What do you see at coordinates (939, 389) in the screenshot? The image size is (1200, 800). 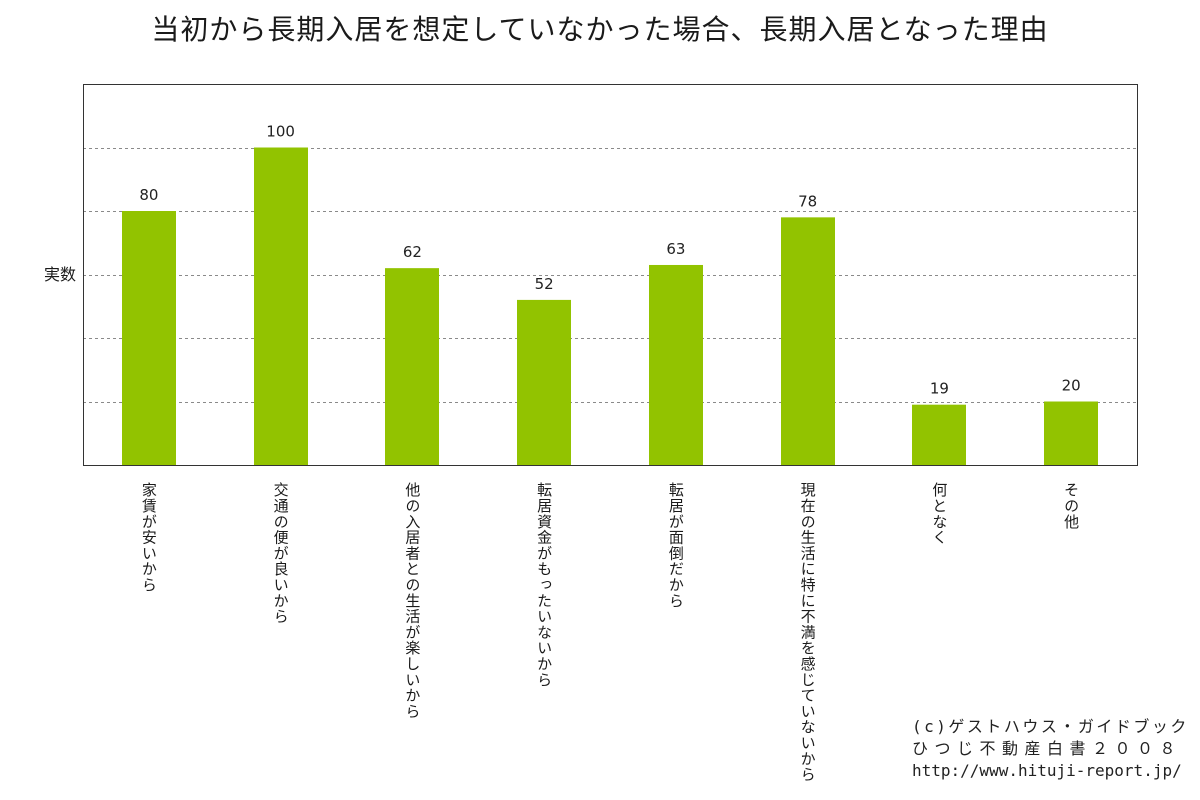 I see `data-label: 19` at bounding box center [939, 389].